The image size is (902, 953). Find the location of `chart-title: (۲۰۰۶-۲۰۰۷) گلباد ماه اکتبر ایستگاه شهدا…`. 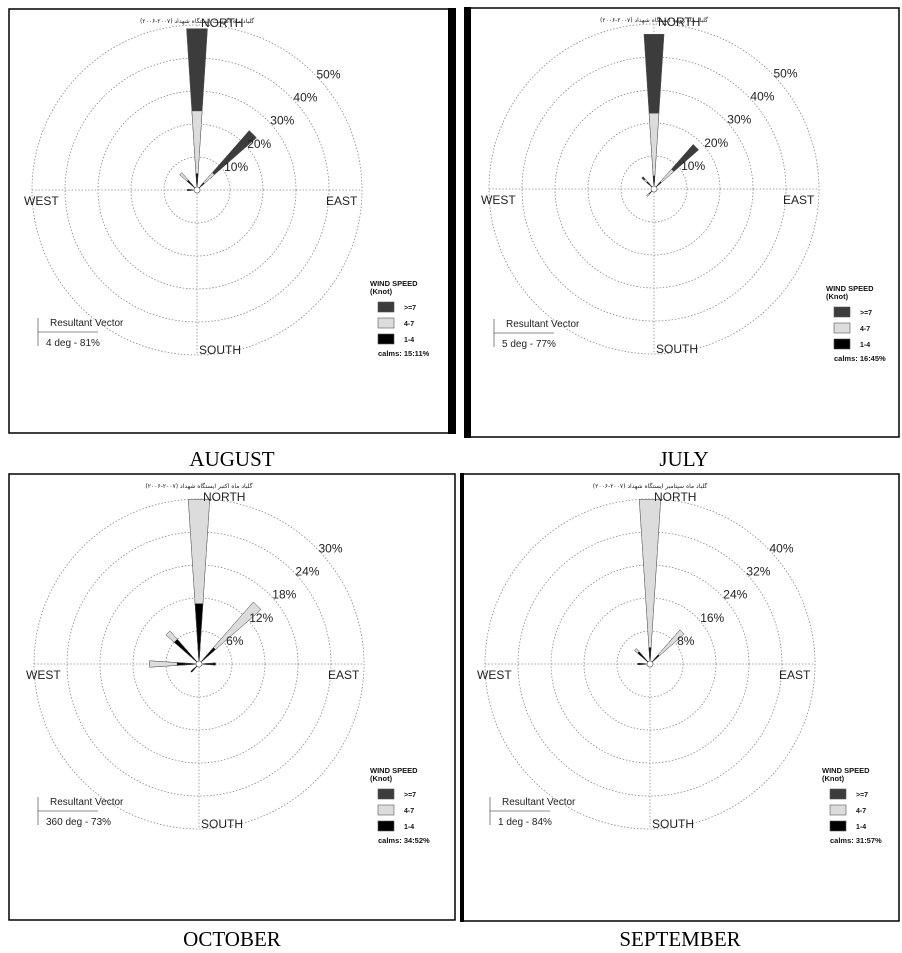

chart-title: (۲۰۰۶-۲۰۰۷) گلباد ماه اکتبر ایستگاه شهدا… is located at coordinates (198, 486).